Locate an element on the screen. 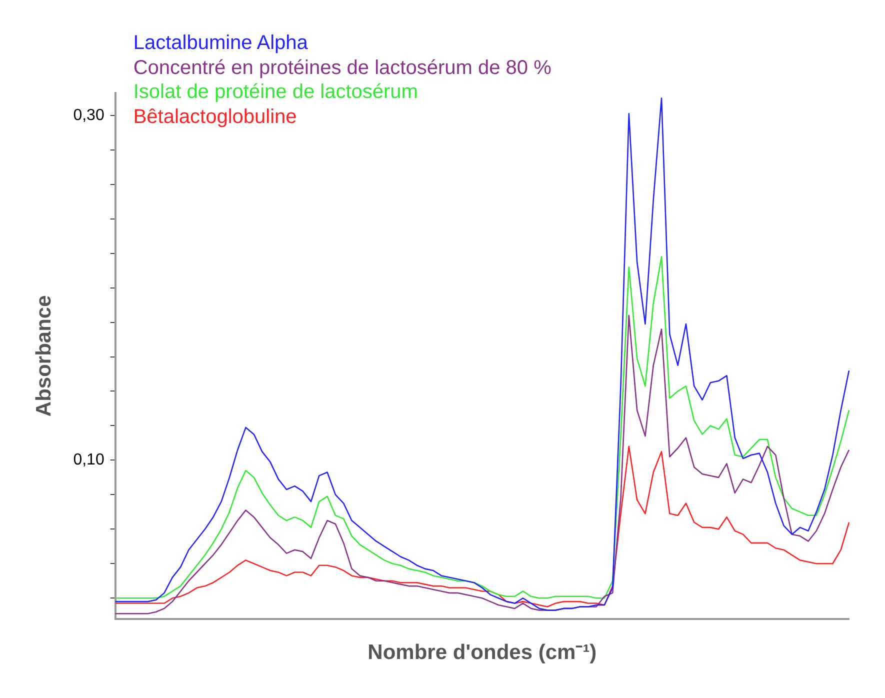  text: Lactalbumine Alpha is located at coordinates (221, 43).